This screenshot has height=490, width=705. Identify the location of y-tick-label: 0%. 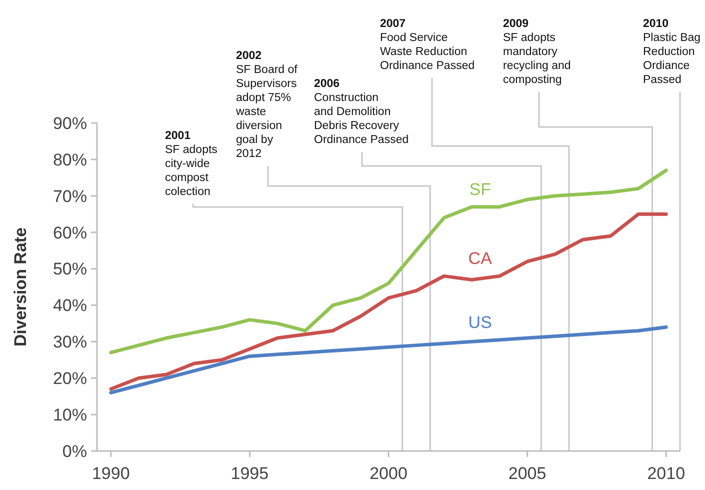
(74, 451).